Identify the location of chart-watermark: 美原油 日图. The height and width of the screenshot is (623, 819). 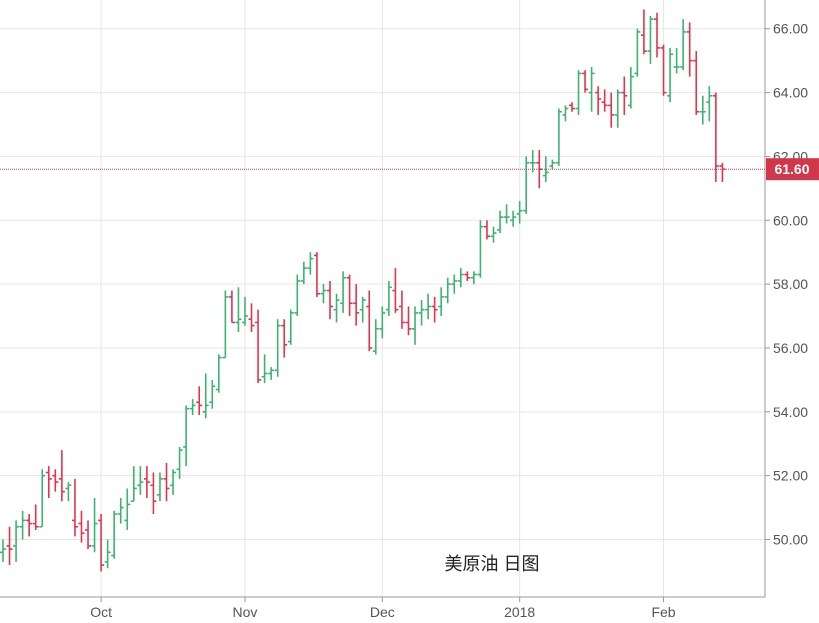
(491, 564).